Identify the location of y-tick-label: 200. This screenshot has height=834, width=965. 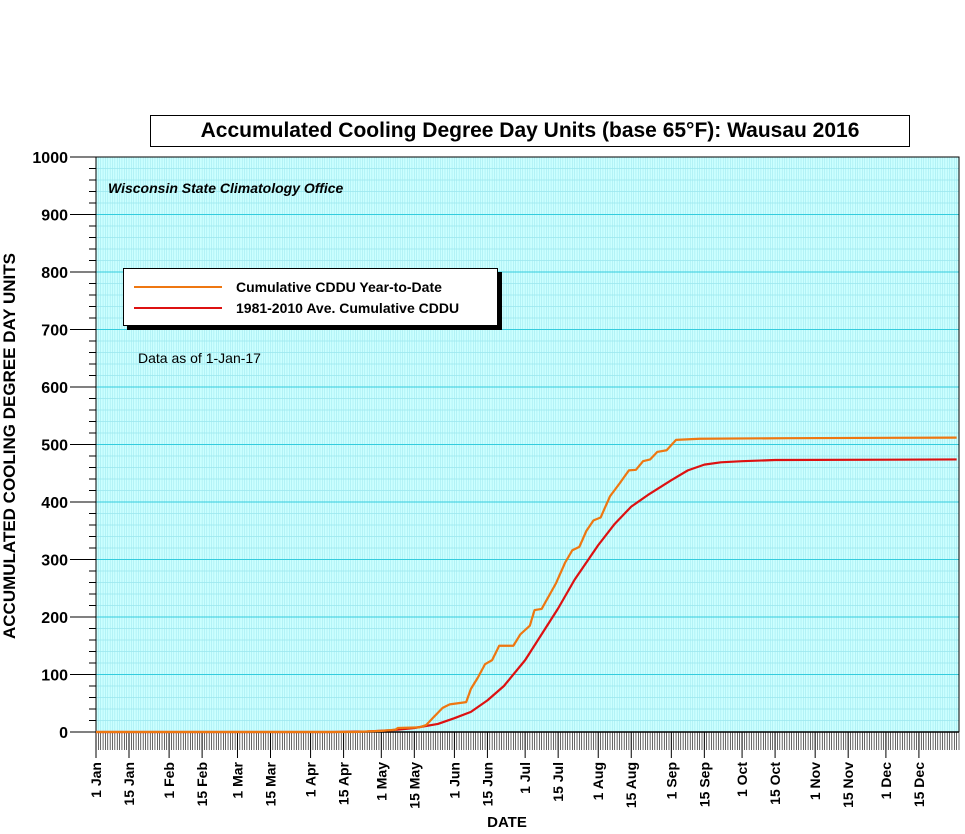
(54, 618).